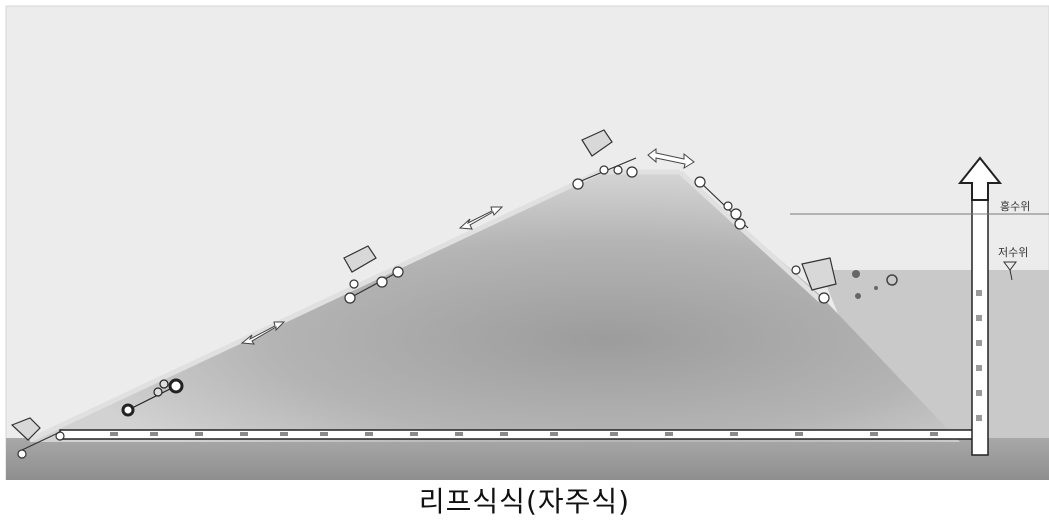  What do you see at coordinates (1015, 206) in the screenshot?
I see `flood-level-label: 홍수위` at bounding box center [1015, 206].